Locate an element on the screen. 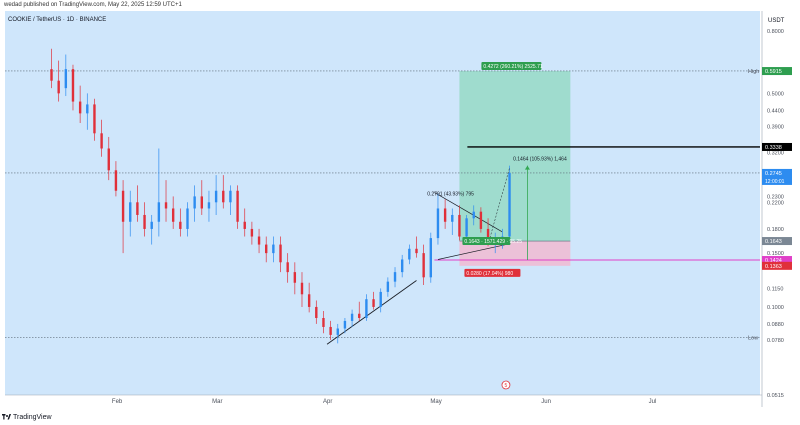 This screenshot has height=425, width=800. level-label: High is located at coordinates (753, 72).